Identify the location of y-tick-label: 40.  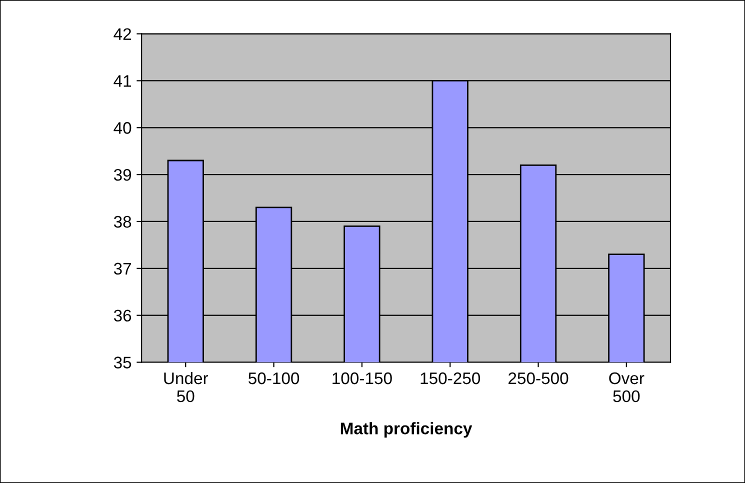
(123, 128).